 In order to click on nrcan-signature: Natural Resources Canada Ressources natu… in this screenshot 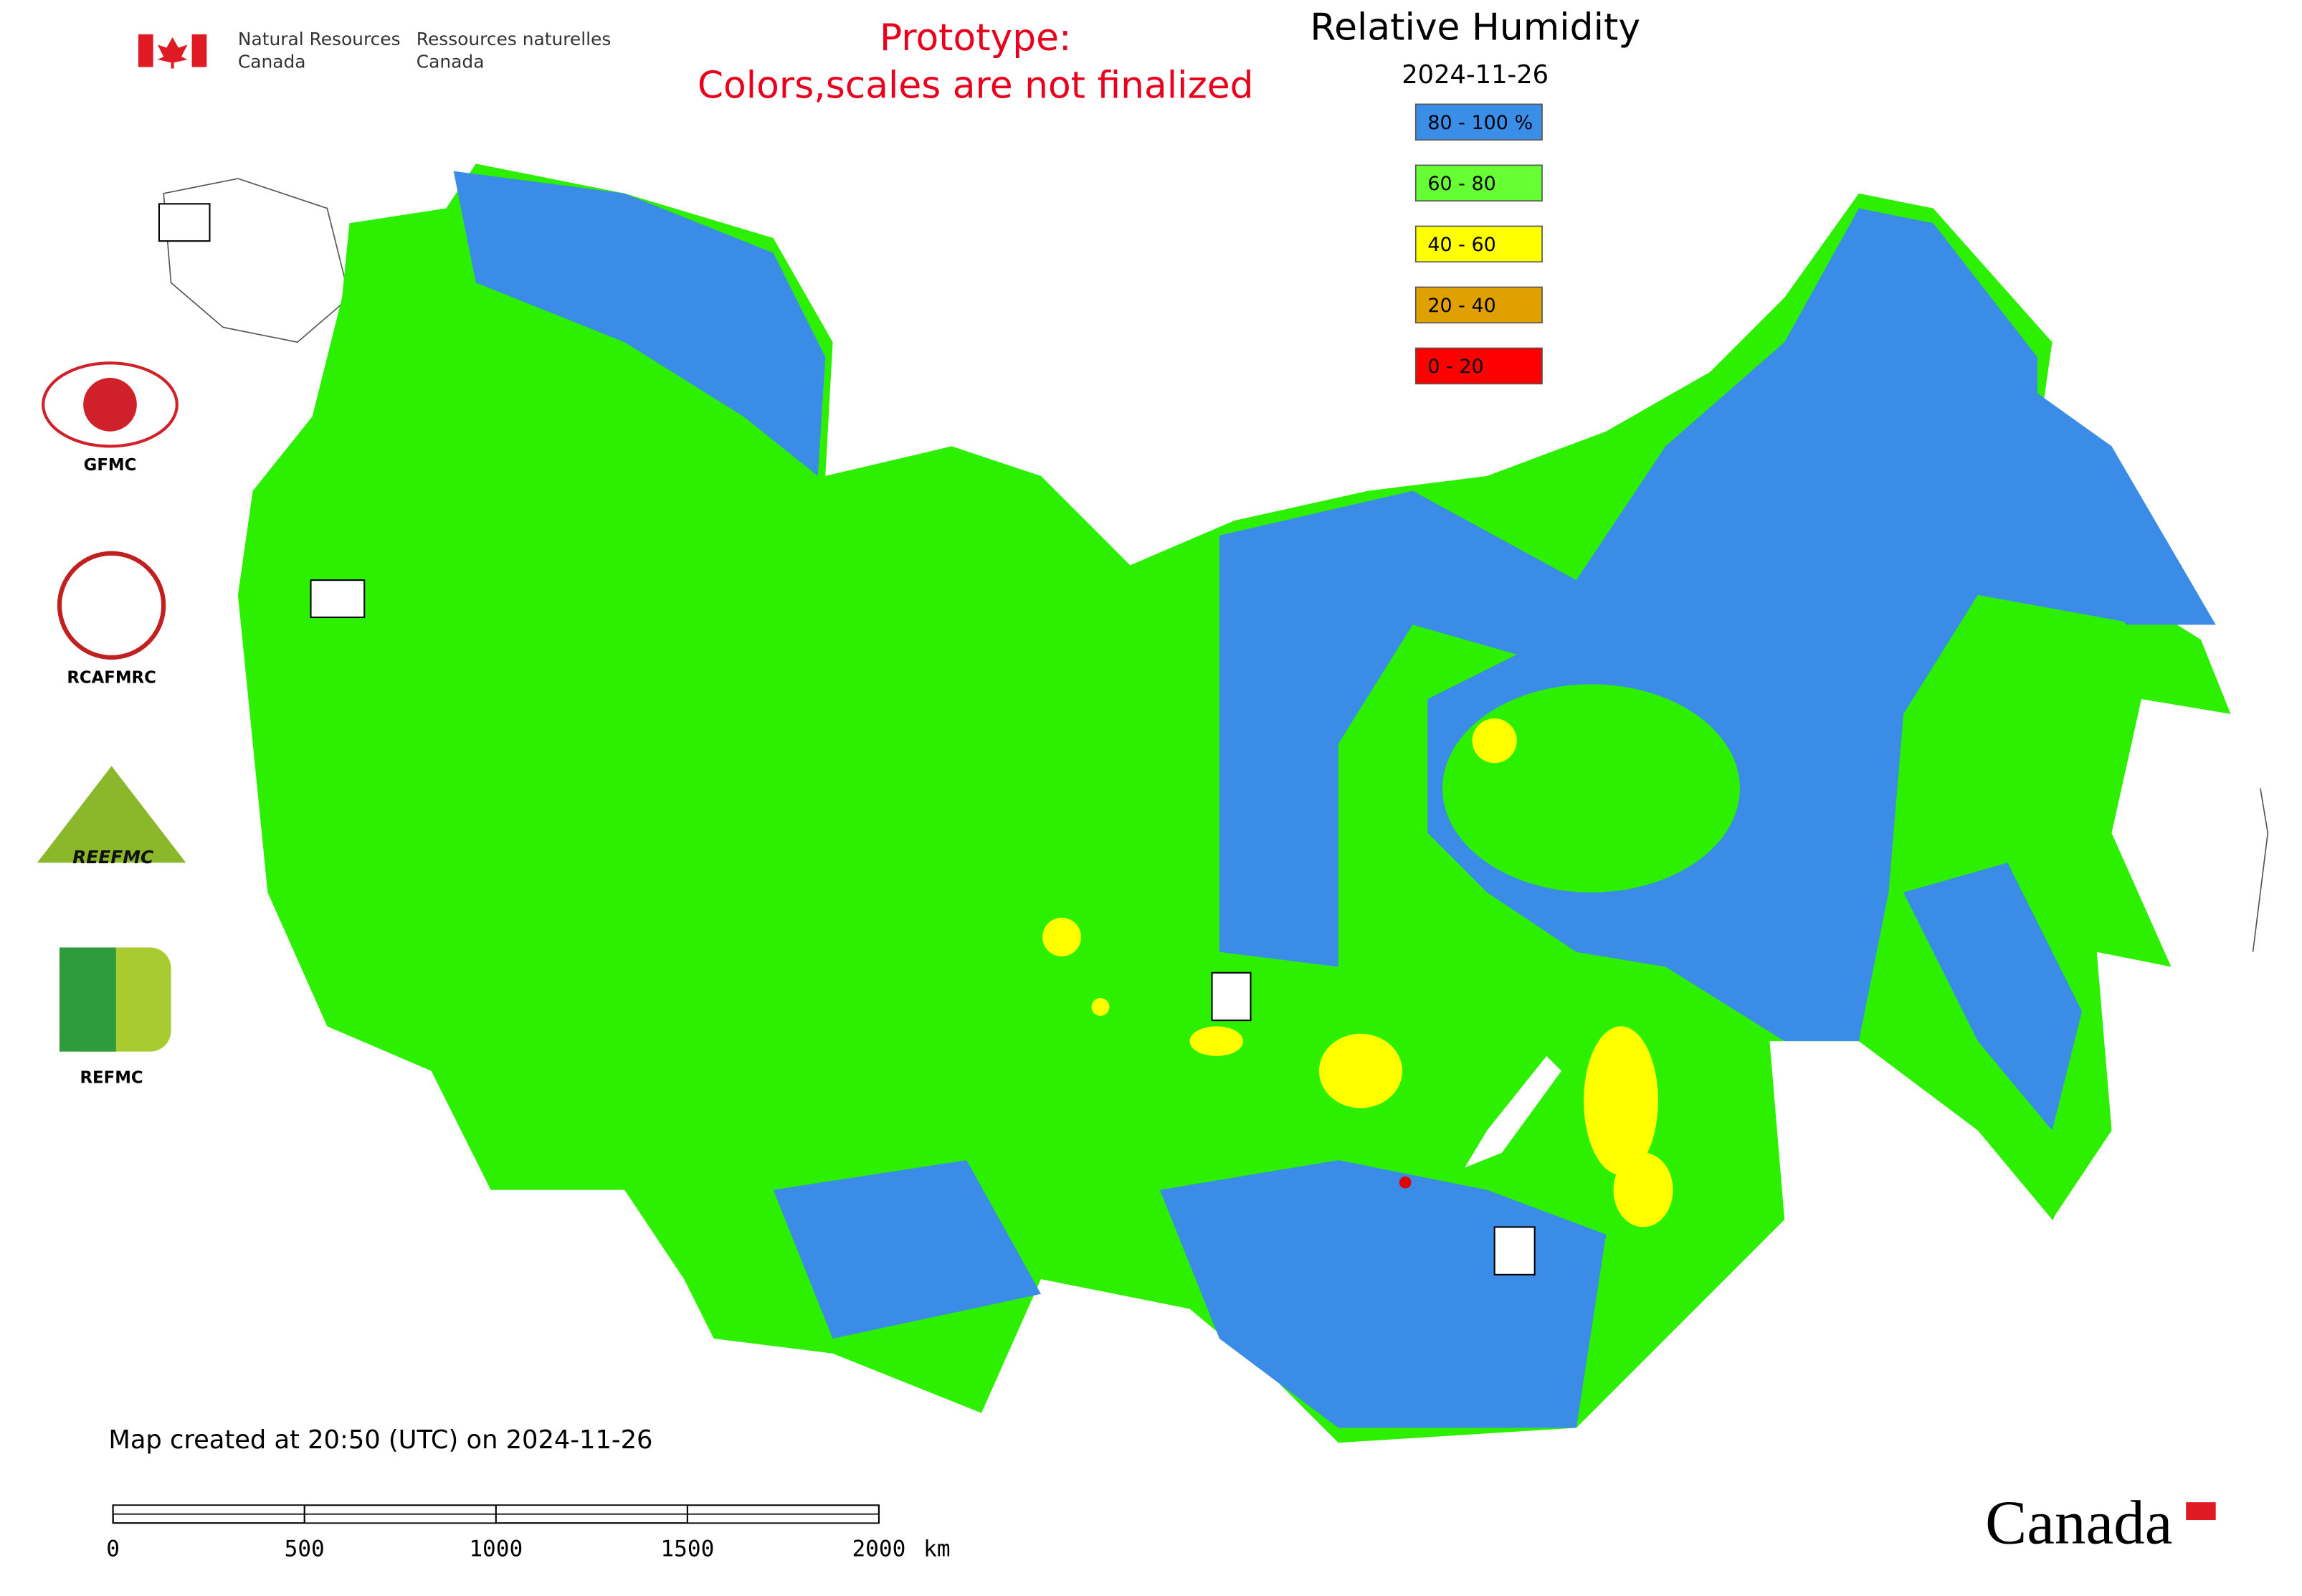, I will do `click(375, 50)`.